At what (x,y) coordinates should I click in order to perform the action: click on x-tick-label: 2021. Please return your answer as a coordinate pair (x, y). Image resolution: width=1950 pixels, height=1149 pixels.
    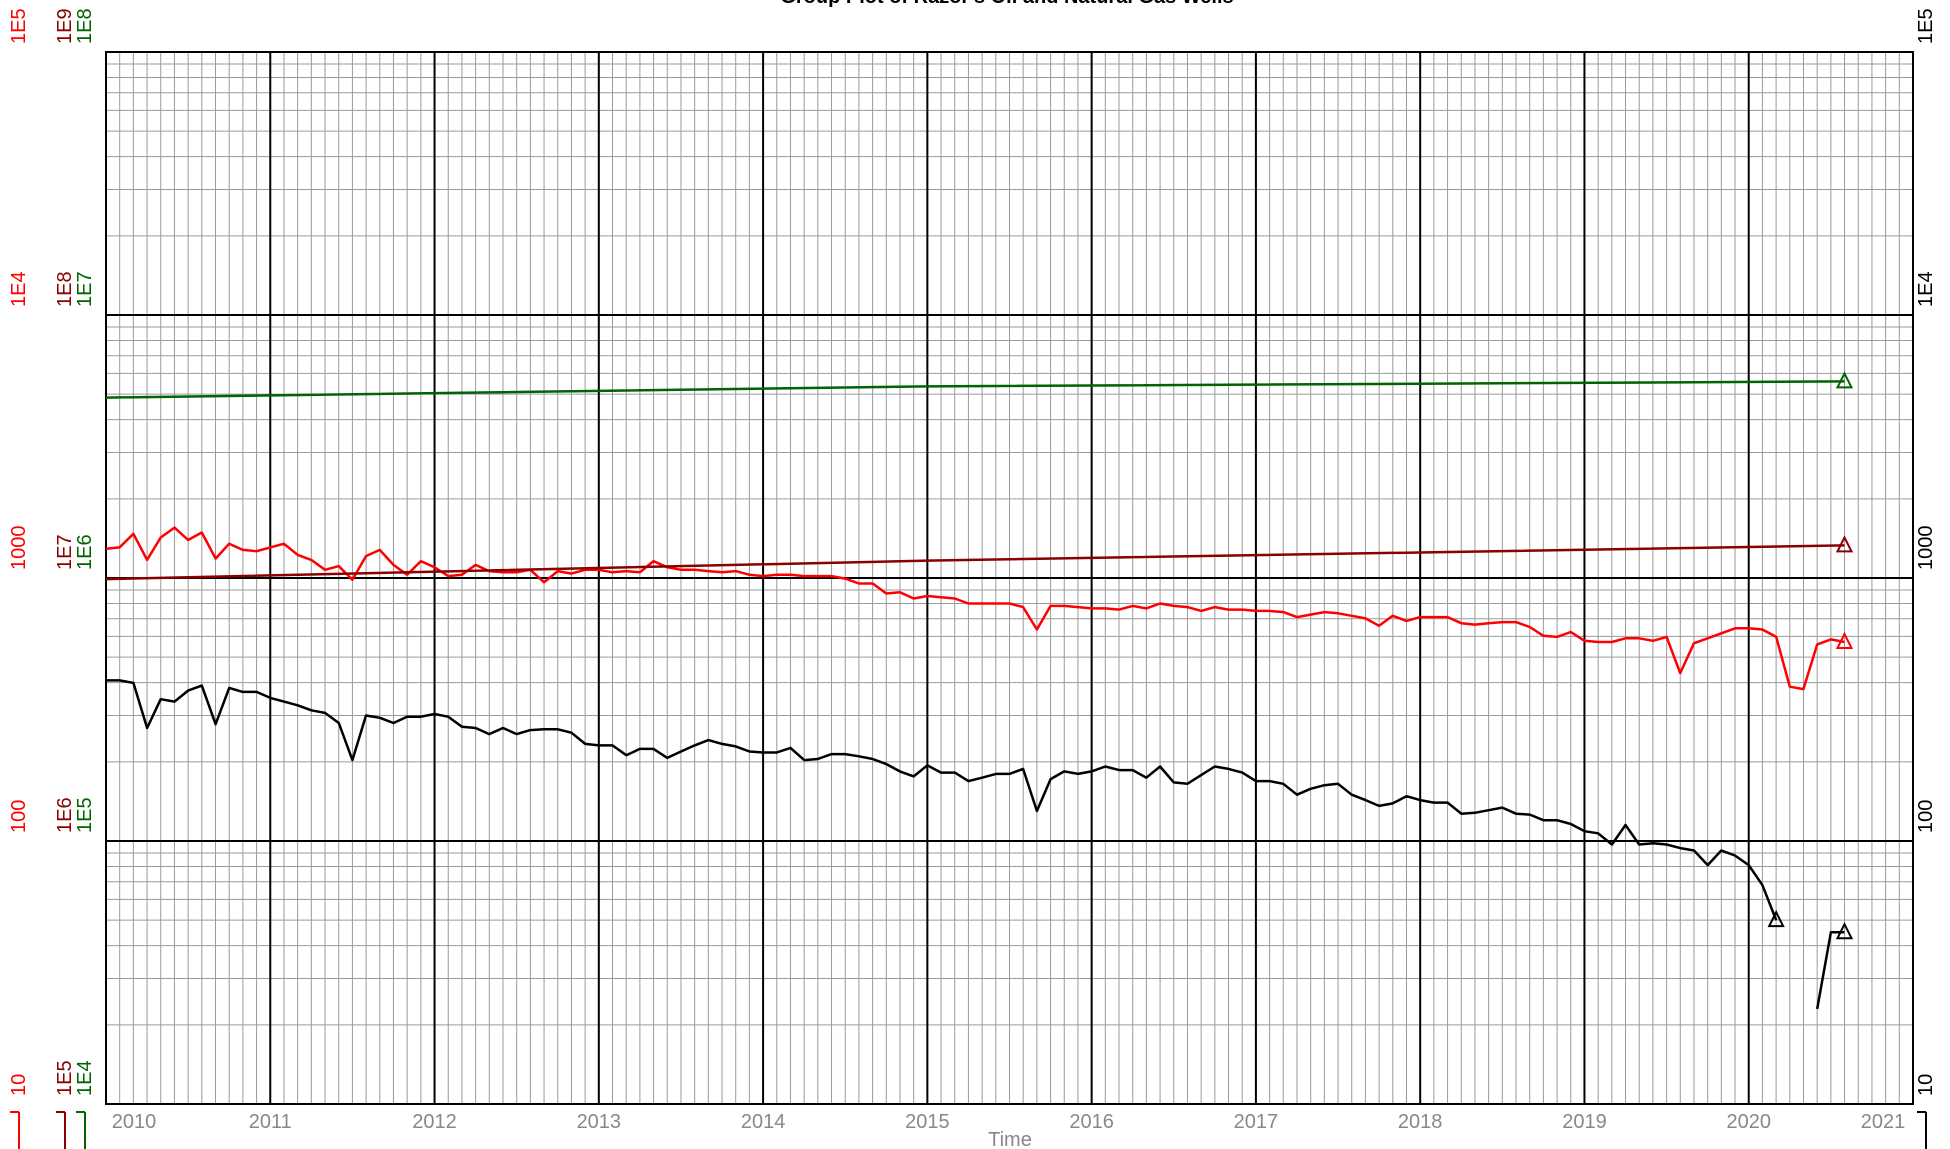
    Looking at the image, I should click on (1883, 1122).